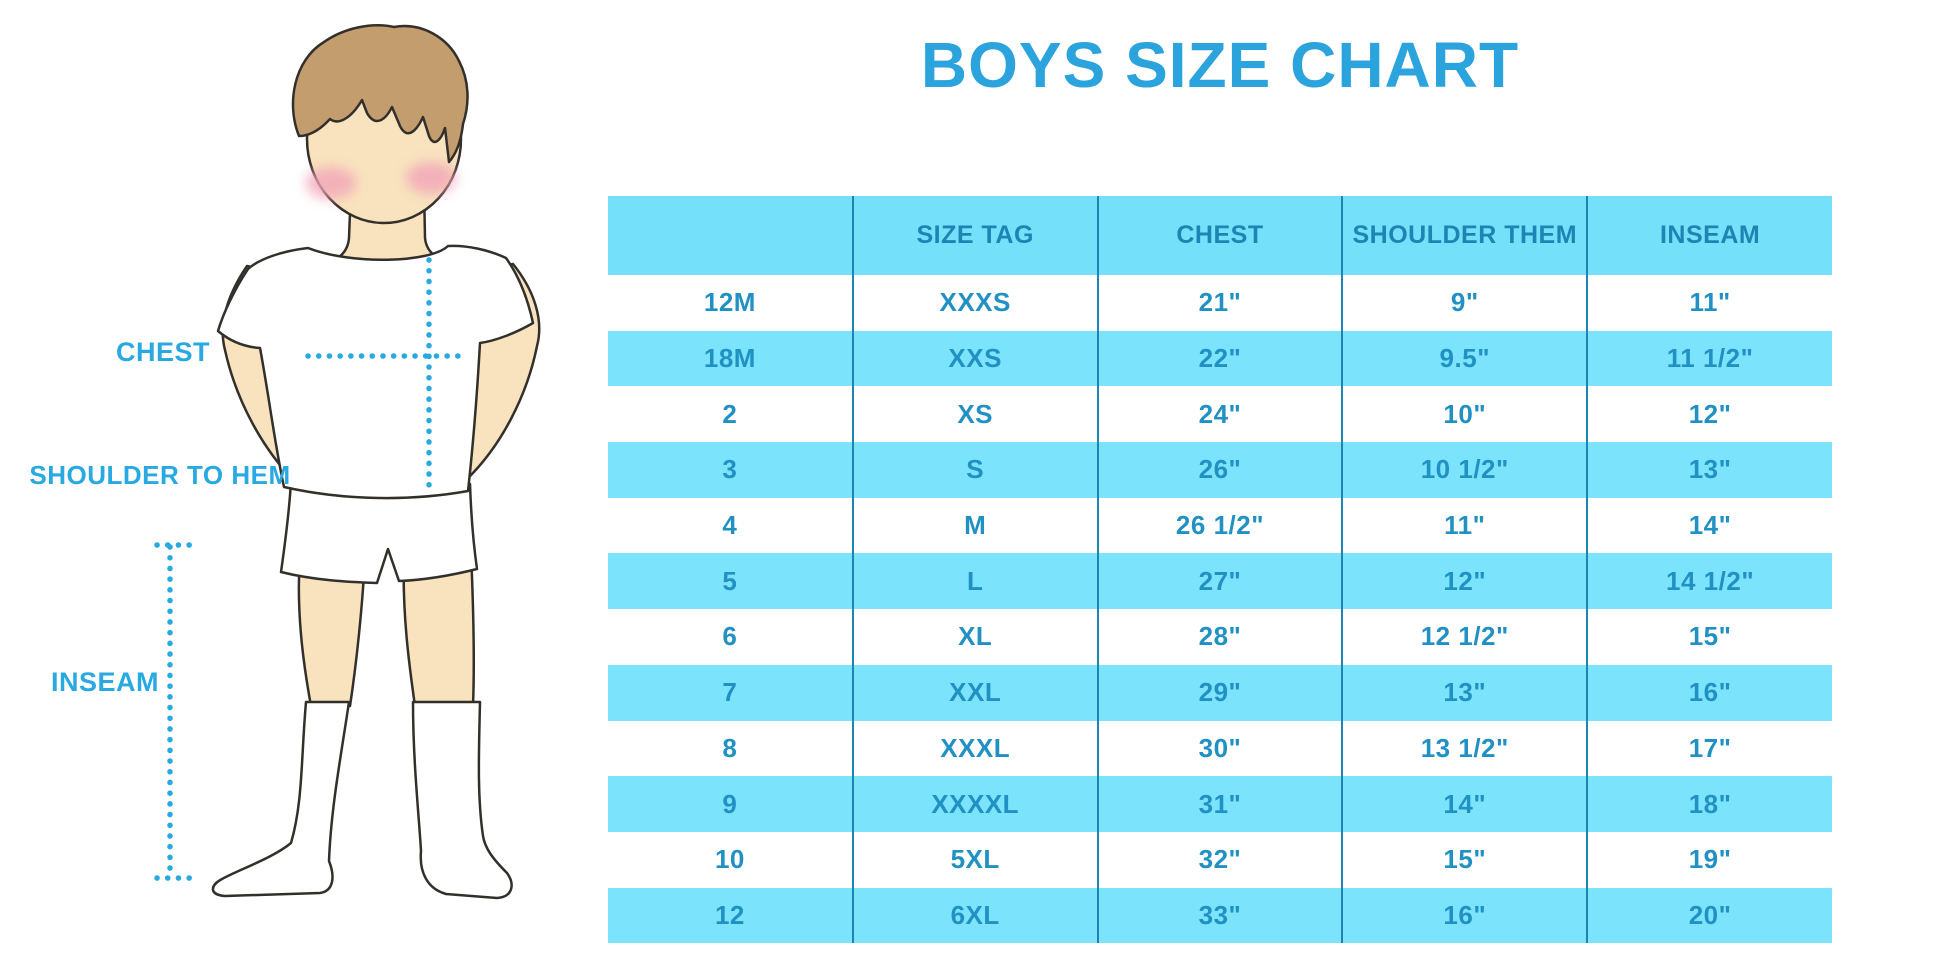 The width and height of the screenshot is (1946, 973). I want to click on table-cell: 24", so click(1219, 414).